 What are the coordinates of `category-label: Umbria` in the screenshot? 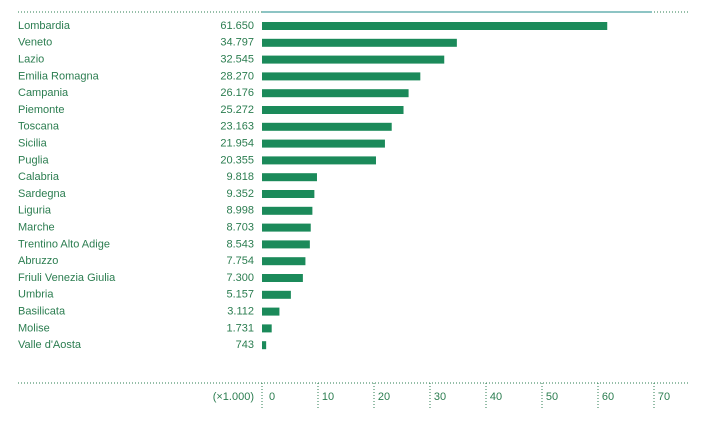 It's located at (36, 295).